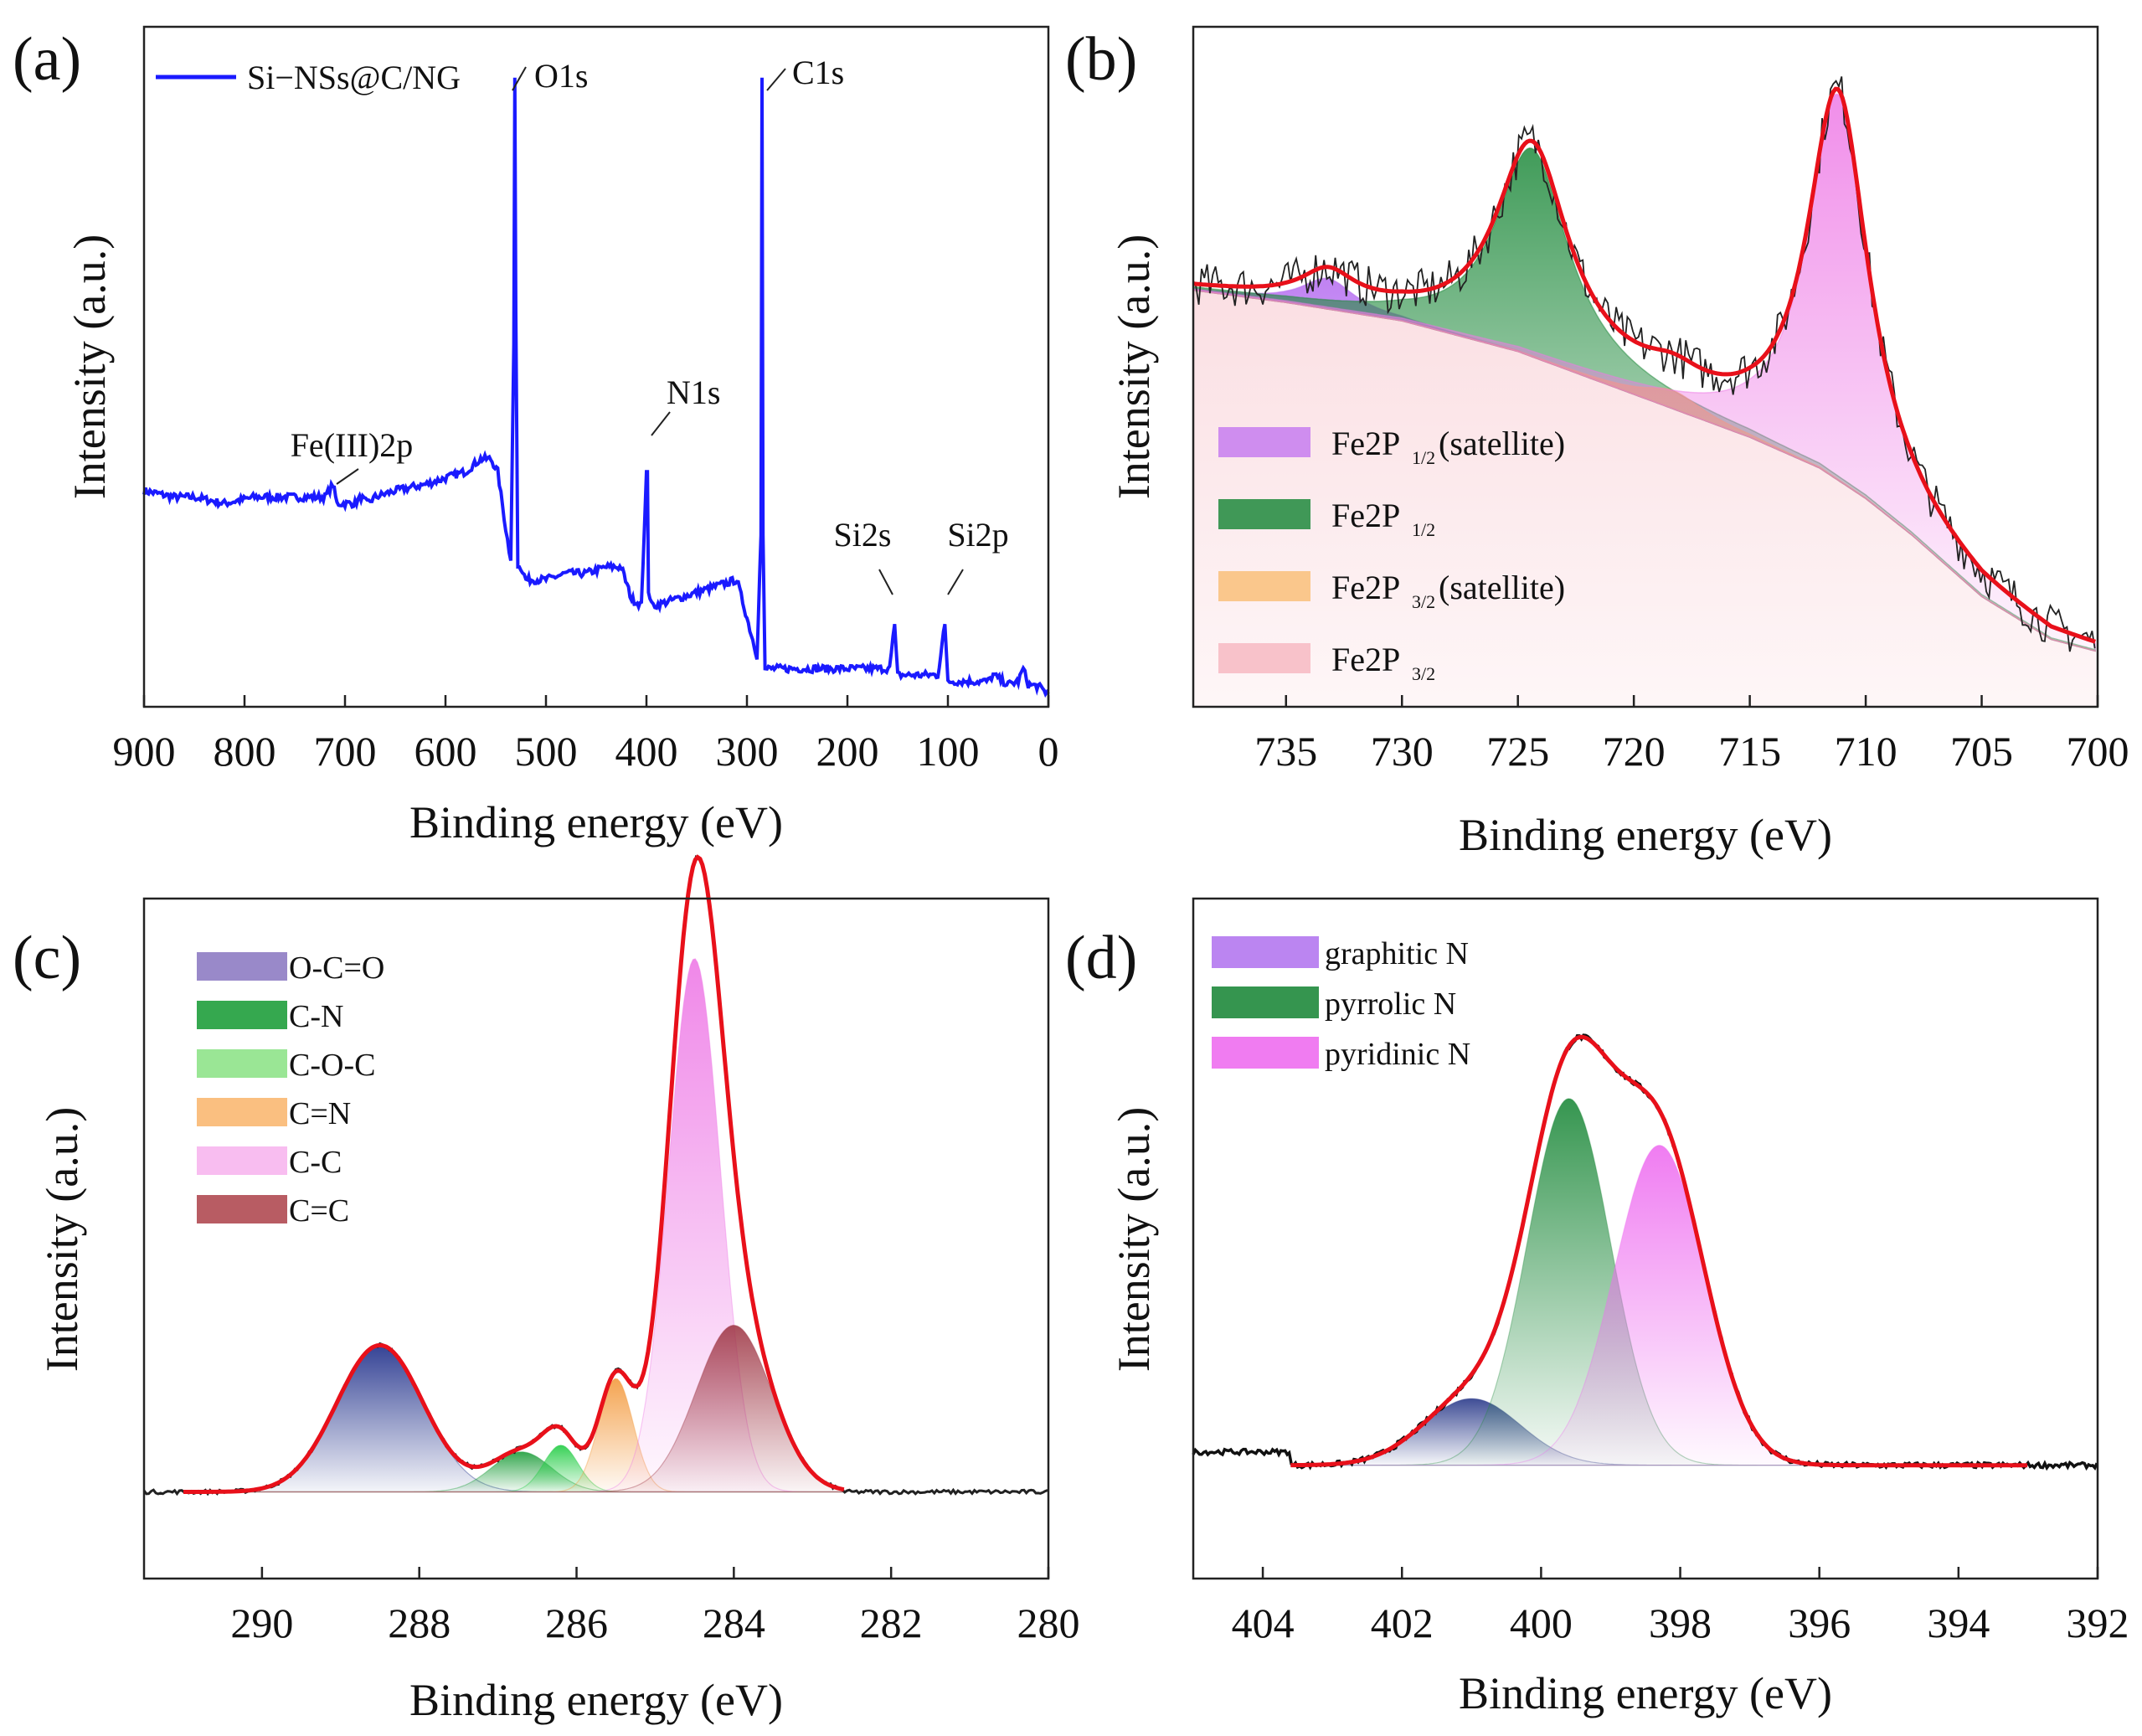  Describe the element at coordinates (847, 751) in the screenshot. I see `x-tick-label: 200` at that location.